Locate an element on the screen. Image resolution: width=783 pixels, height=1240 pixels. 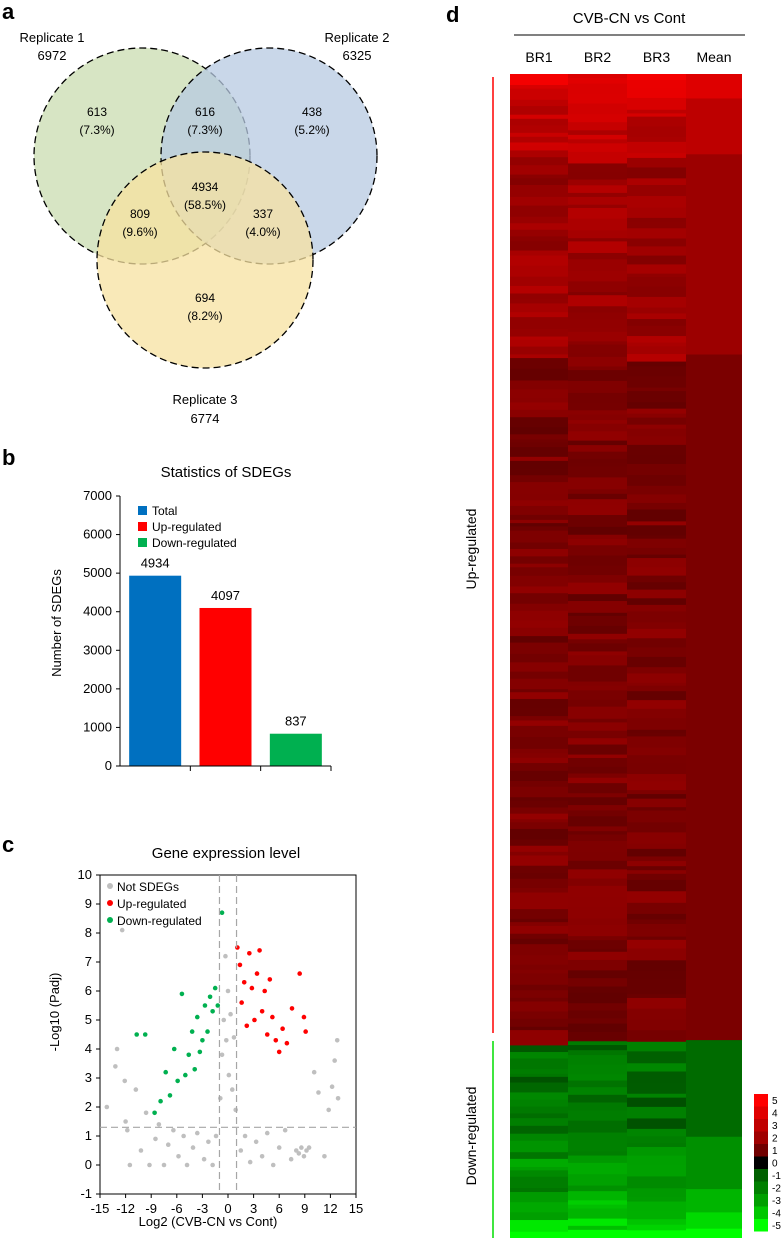
y-tick-label: 5000 is located at coordinates (97, 572).